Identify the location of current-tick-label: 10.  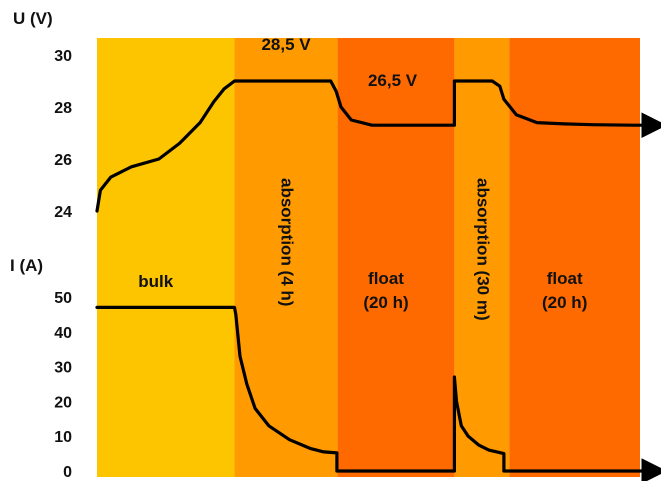
(63, 437).